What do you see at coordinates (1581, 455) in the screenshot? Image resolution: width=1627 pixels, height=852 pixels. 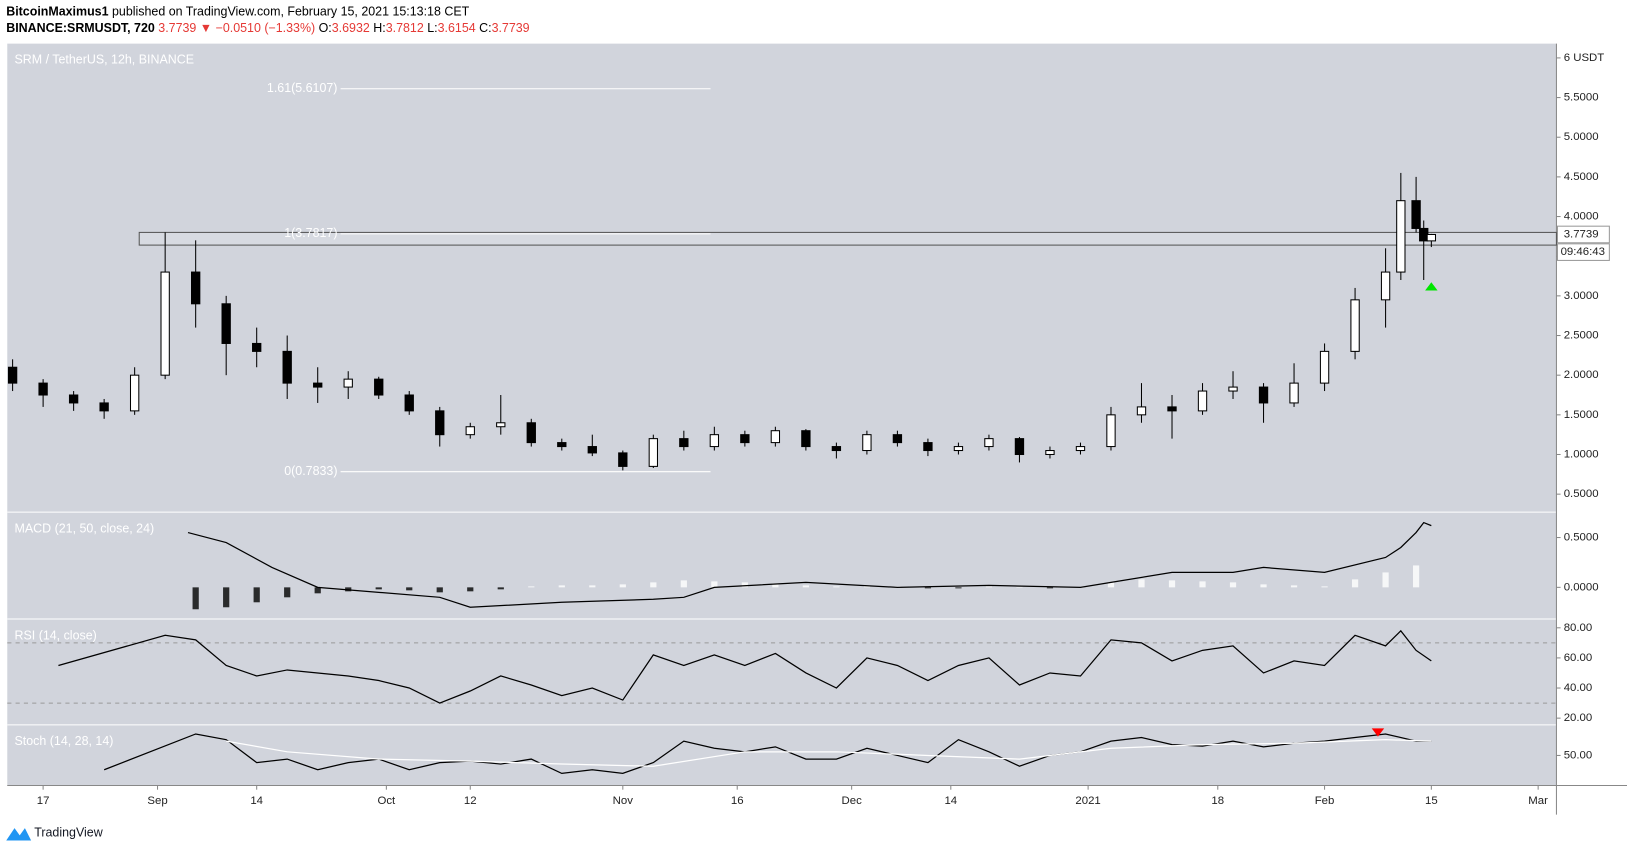 I see `y-tick-label: 1.0000` at bounding box center [1581, 455].